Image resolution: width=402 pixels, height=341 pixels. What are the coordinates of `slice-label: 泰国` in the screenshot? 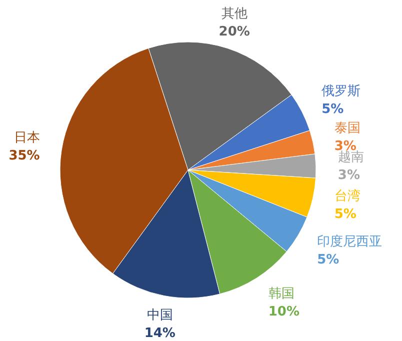 It's located at (347, 128).